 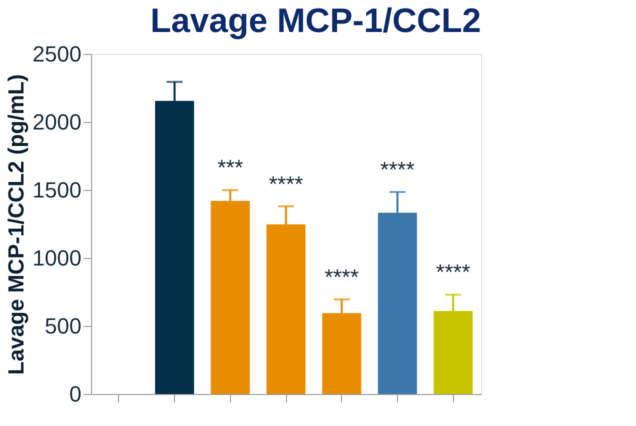 What do you see at coordinates (57, 122) in the screenshot?
I see `y-tick-label: 2000` at bounding box center [57, 122].